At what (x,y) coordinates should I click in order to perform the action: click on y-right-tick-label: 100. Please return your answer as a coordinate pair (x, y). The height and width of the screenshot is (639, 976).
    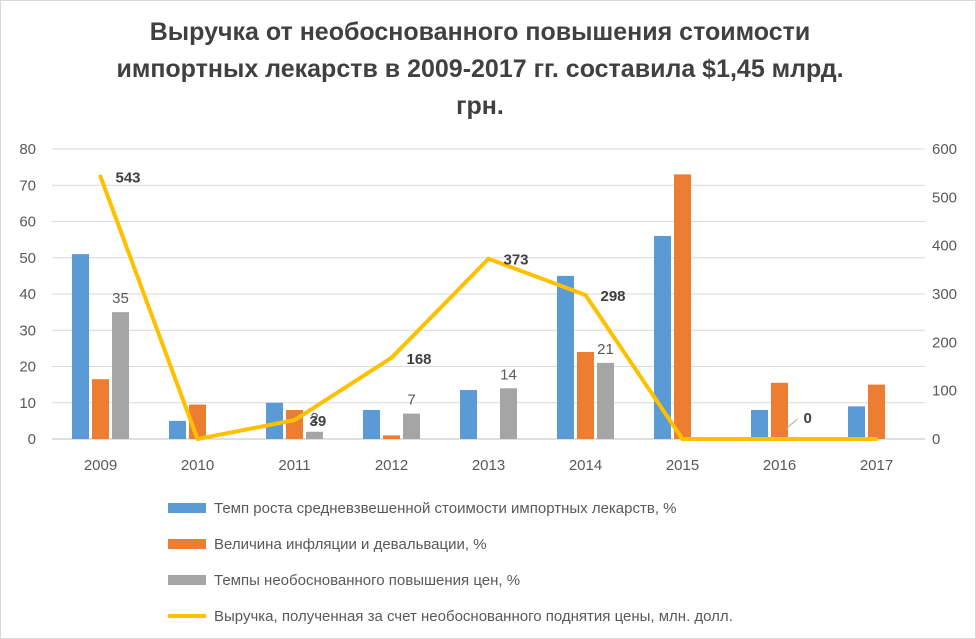
    Looking at the image, I should click on (944, 391).